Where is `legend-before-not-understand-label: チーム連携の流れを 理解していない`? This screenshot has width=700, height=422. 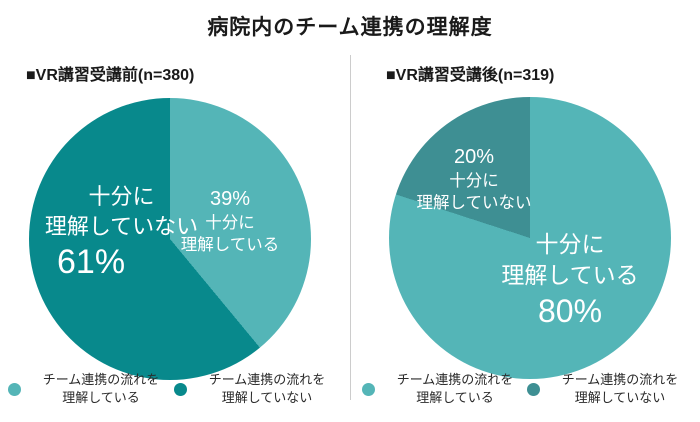
legend-before-not-understand-label: チーム連携の流れを 理解していない is located at coordinates (267, 388).